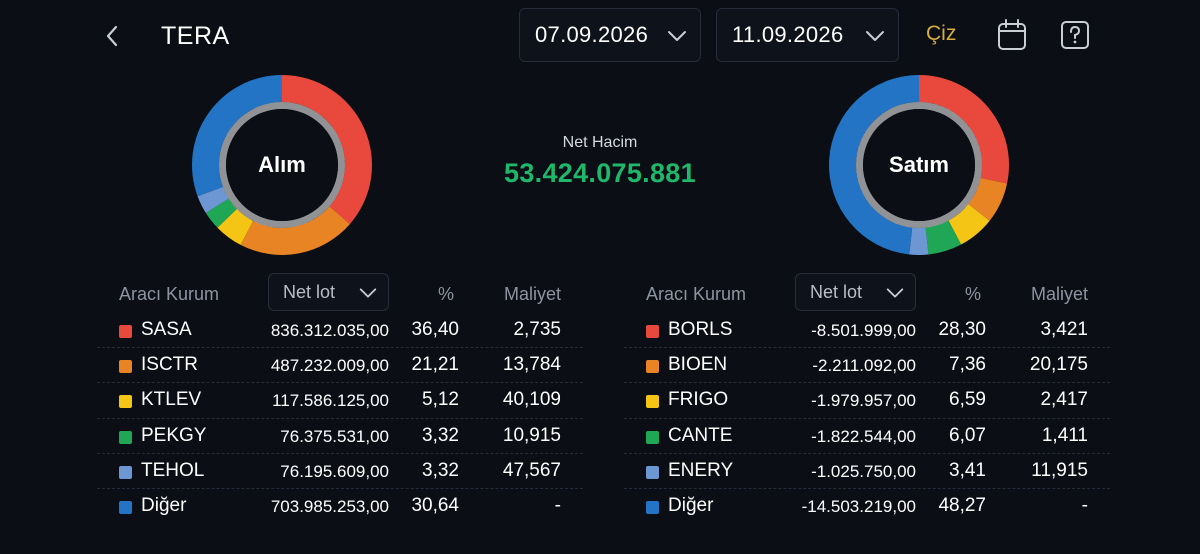  Describe the element at coordinates (698, 365) in the screenshot. I see `broker-name: BIOEN` at that location.